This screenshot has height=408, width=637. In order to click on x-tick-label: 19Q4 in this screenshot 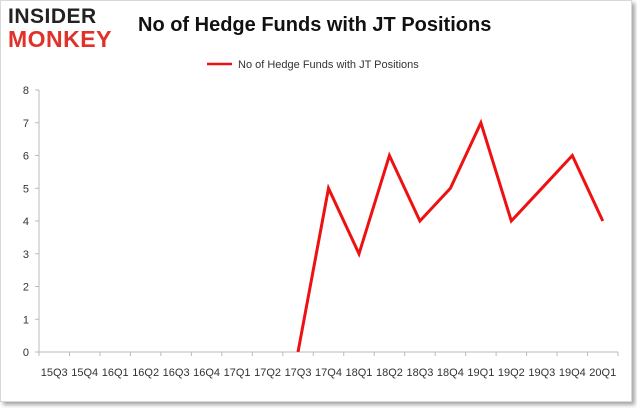, I will do `click(572, 373)`.